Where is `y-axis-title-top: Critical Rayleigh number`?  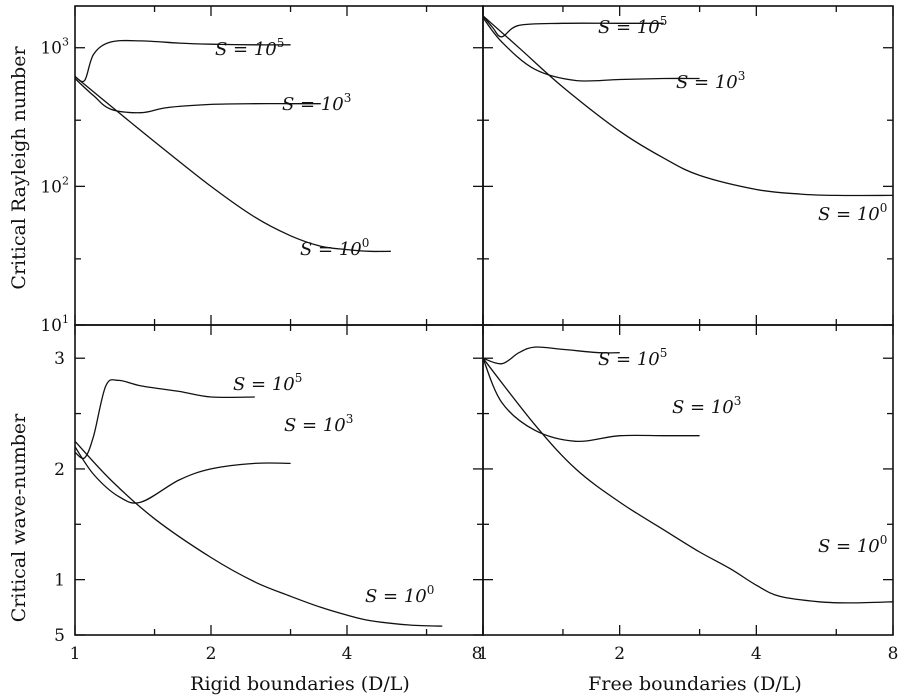
y-axis-title-top: Critical Rayleigh number is located at coordinates (19, 168).